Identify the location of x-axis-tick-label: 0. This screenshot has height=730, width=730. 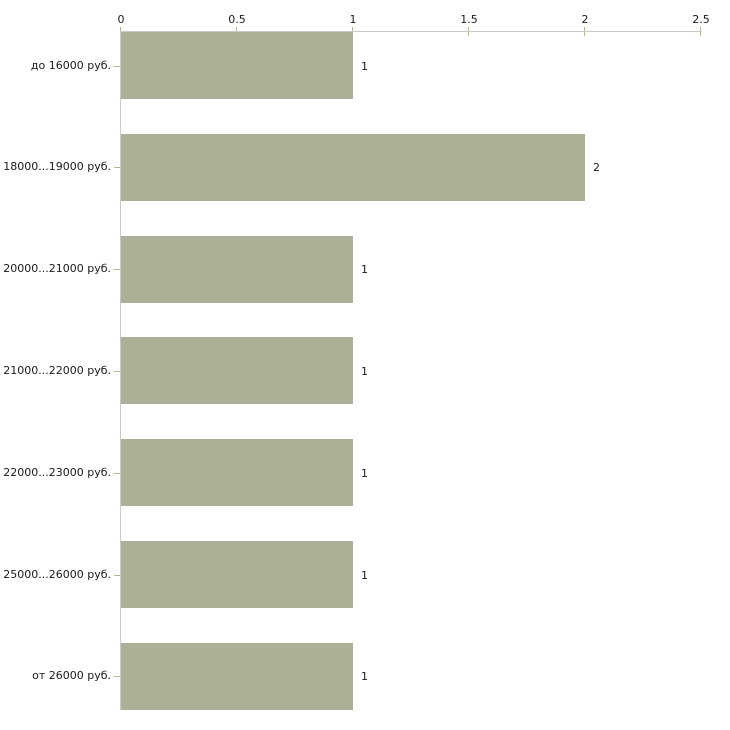
(121, 19).